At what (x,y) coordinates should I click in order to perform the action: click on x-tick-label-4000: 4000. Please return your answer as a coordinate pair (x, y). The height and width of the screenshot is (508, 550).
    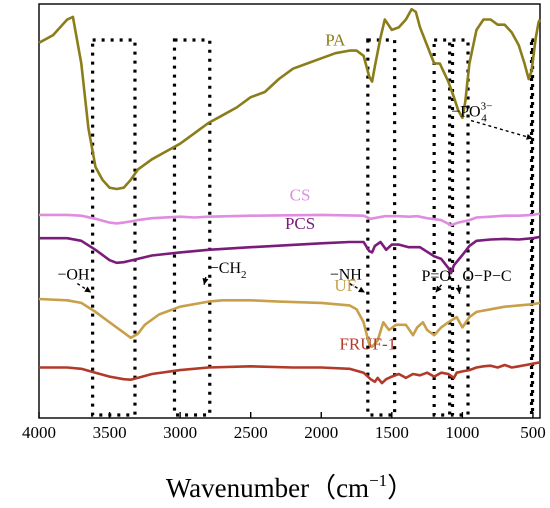
    Looking at the image, I should click on (39, 432).